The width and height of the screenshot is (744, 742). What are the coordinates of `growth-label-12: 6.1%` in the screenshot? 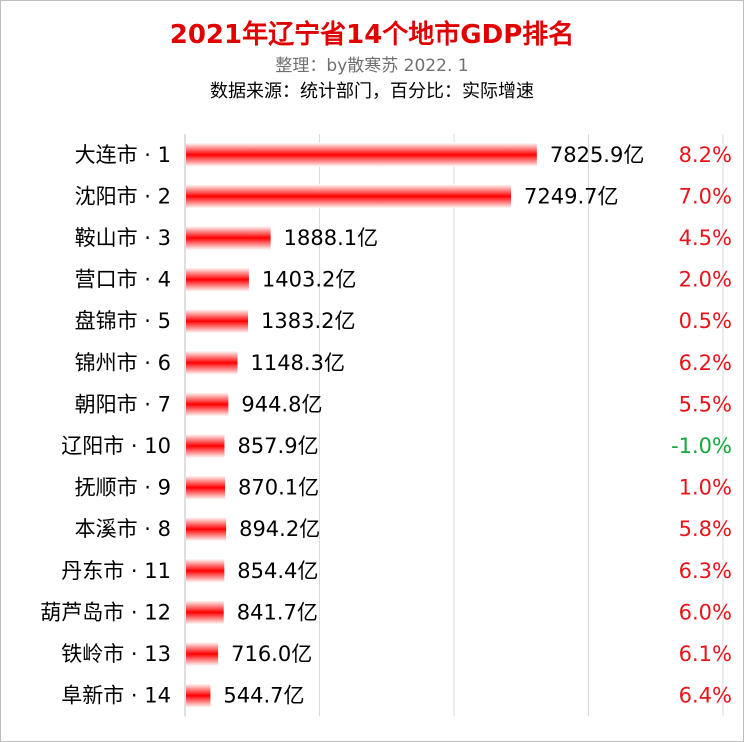 It's located at (705, 654).